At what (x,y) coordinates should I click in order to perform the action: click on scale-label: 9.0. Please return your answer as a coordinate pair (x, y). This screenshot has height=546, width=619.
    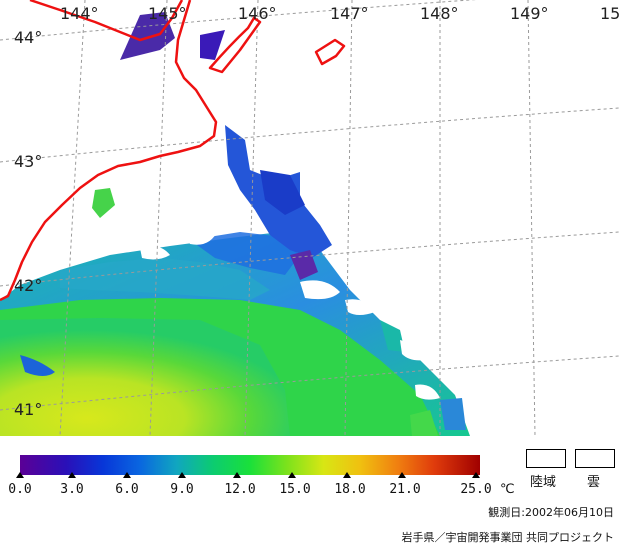
    Looking at the image, I should click on (182, 489).